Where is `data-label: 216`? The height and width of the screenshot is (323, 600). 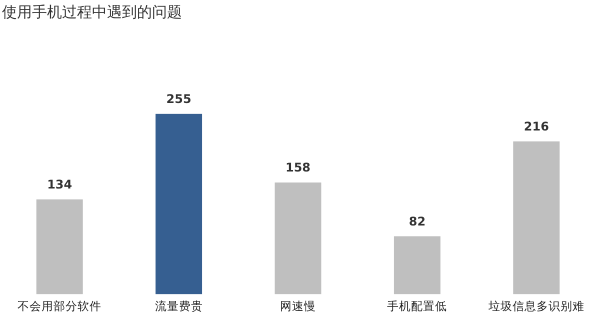
data-label: 216 is located at coordinates (536, 127).